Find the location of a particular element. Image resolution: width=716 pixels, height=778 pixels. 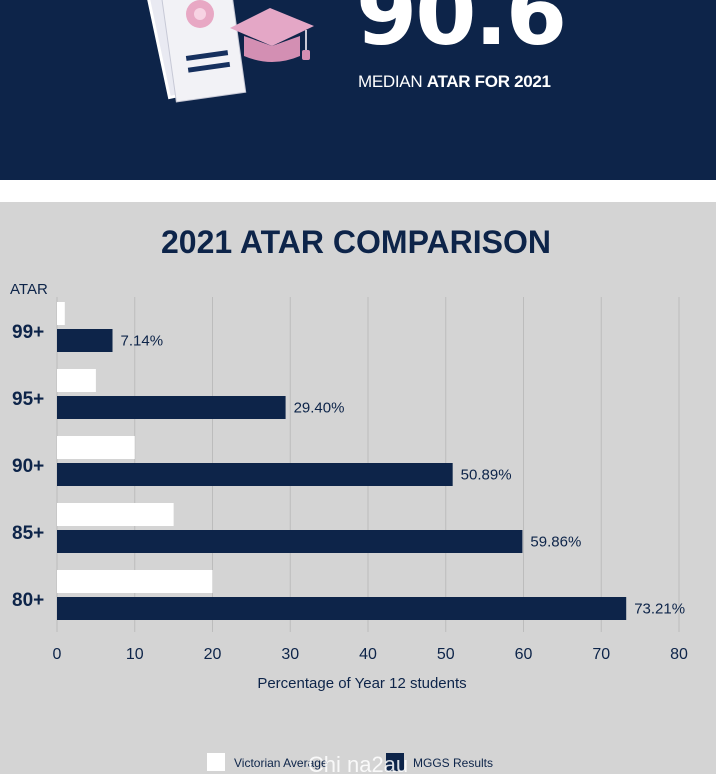

median-atar-value: 90.6 is located at coordinates (461, 32).